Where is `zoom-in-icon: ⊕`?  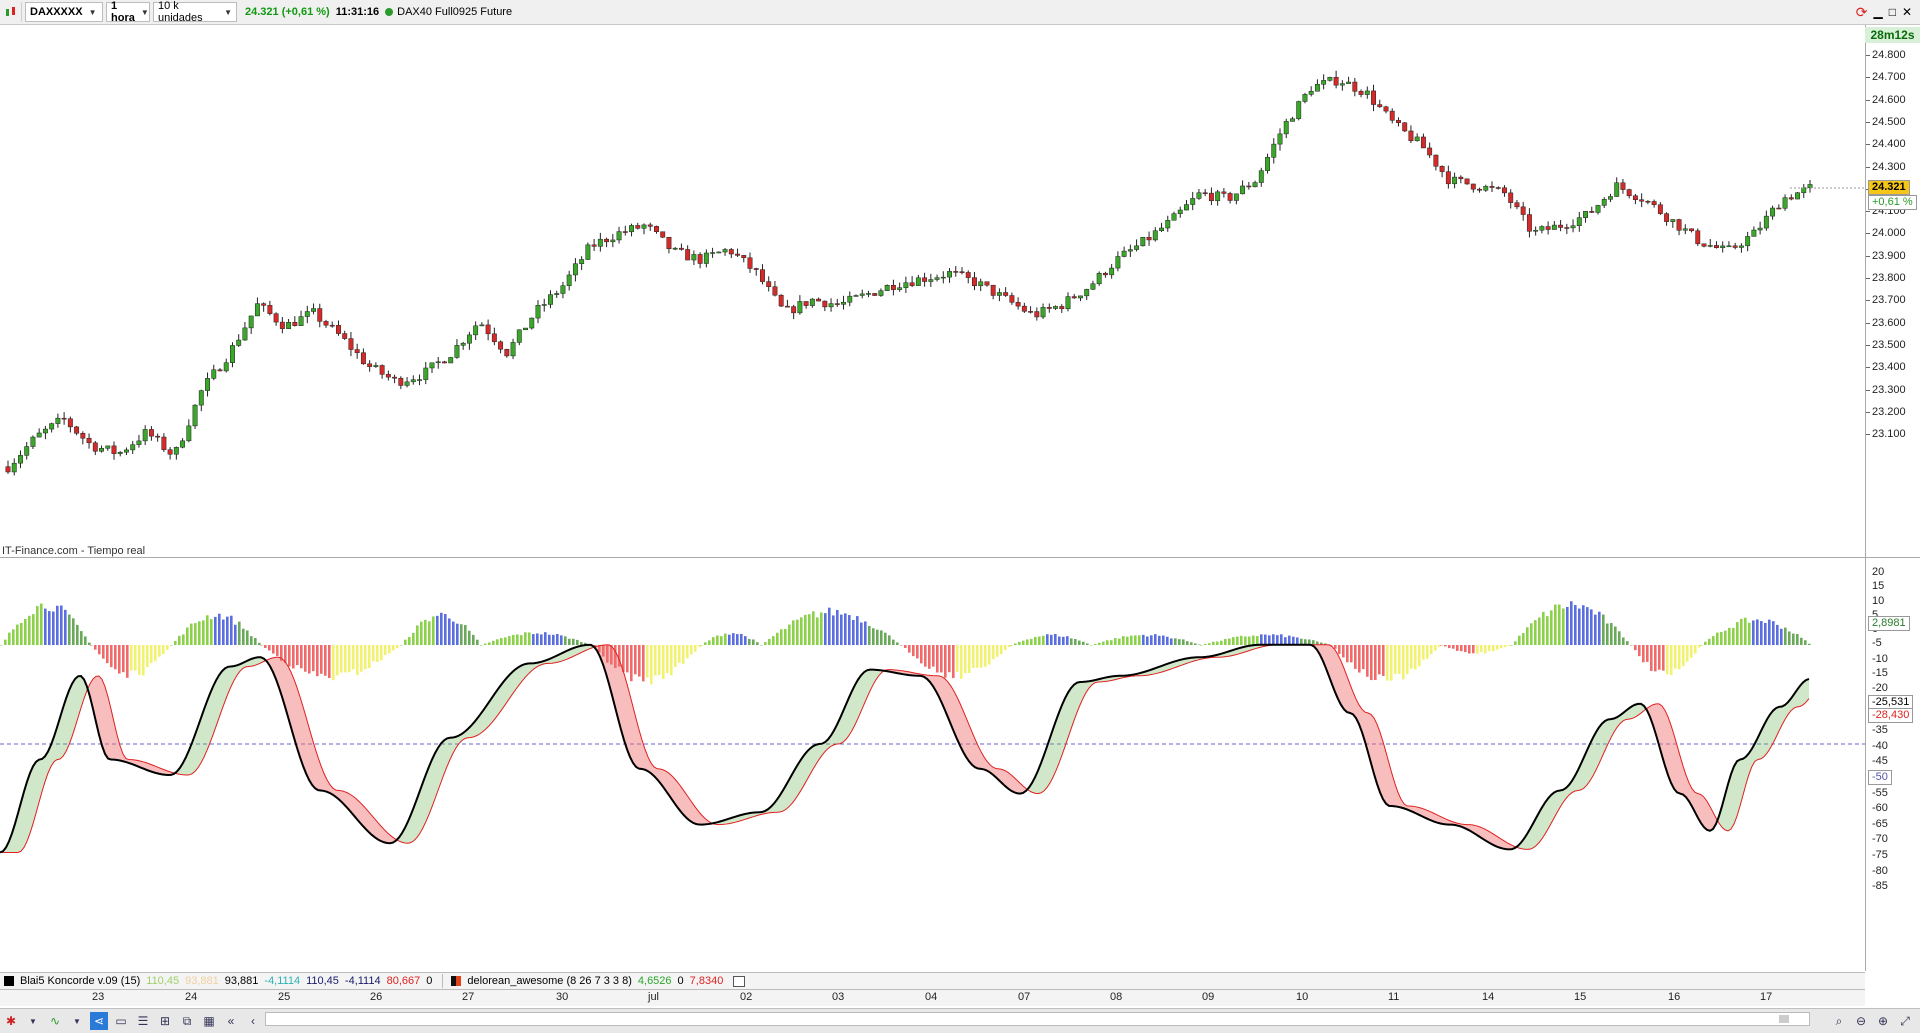
zoom-in-icon: ⊕ is located at coordinates (1883, 1021).